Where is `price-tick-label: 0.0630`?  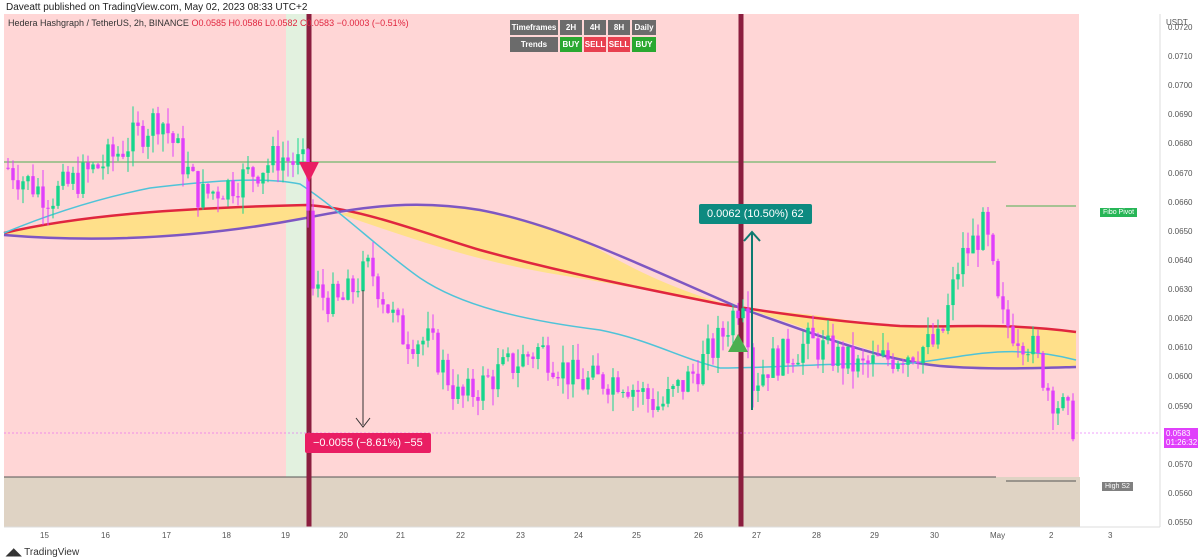
price-tick-label: 0.0630 is located at coordinates (1180, 290).